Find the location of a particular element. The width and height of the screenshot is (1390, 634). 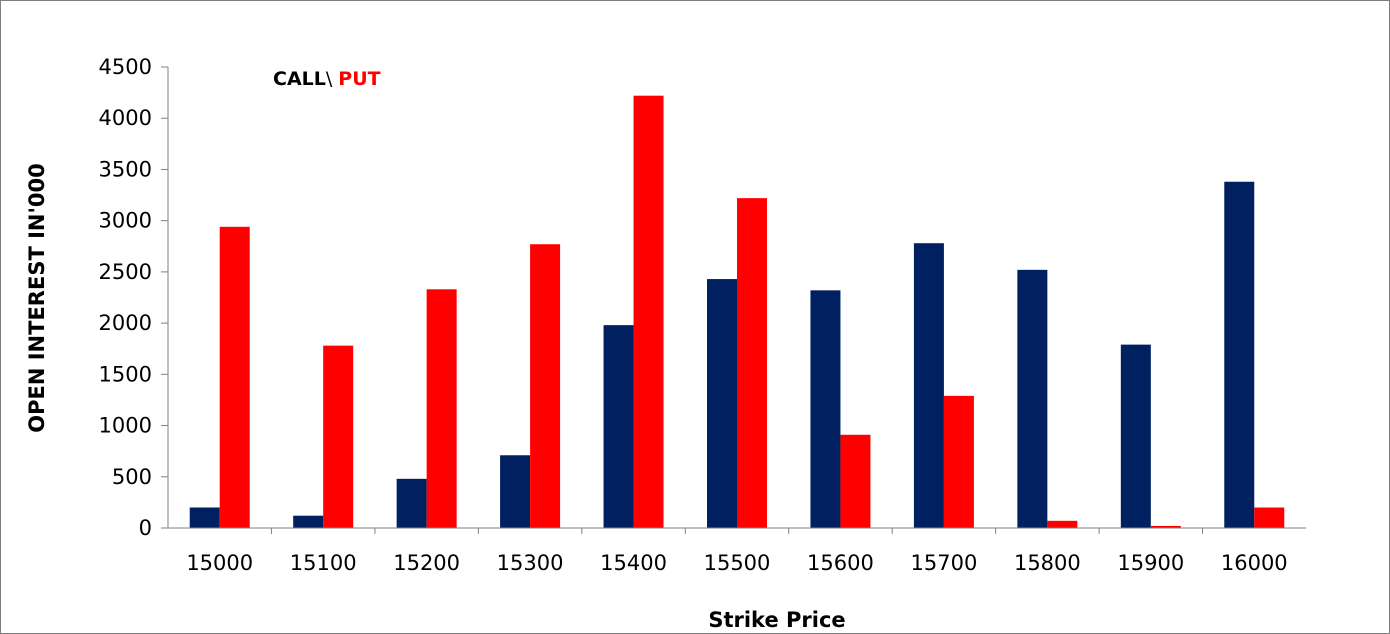

x-tick-label: 15900 is located at coordinates (1150, 563).